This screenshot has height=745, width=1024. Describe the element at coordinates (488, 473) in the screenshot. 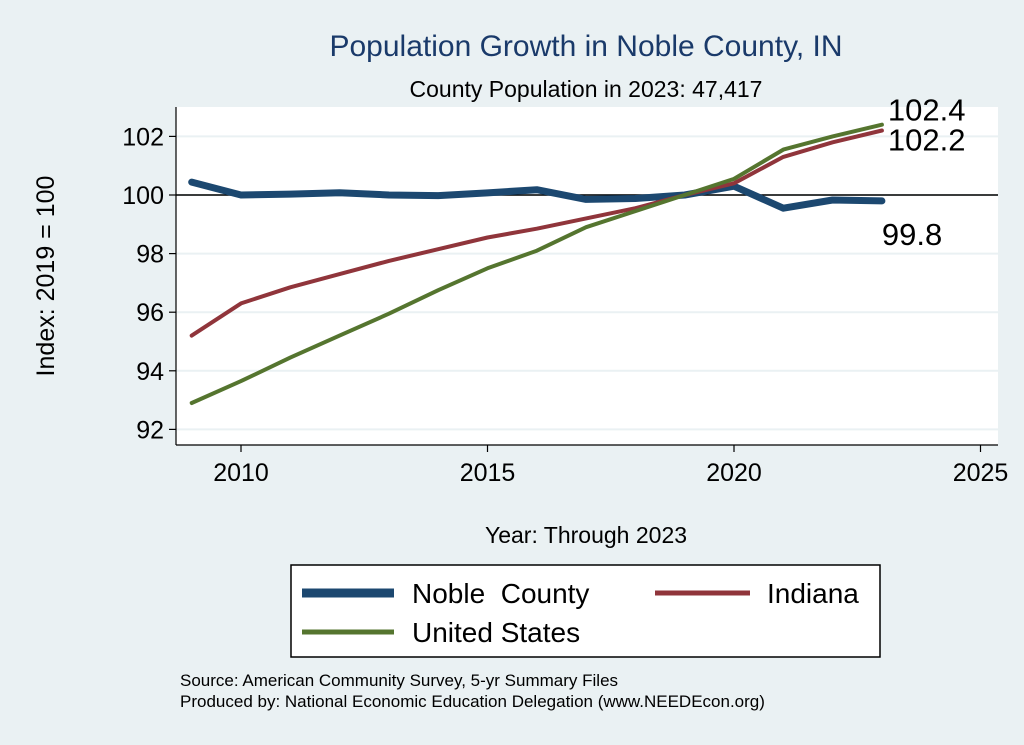

I see `x-tick-label: 2015` at that location.